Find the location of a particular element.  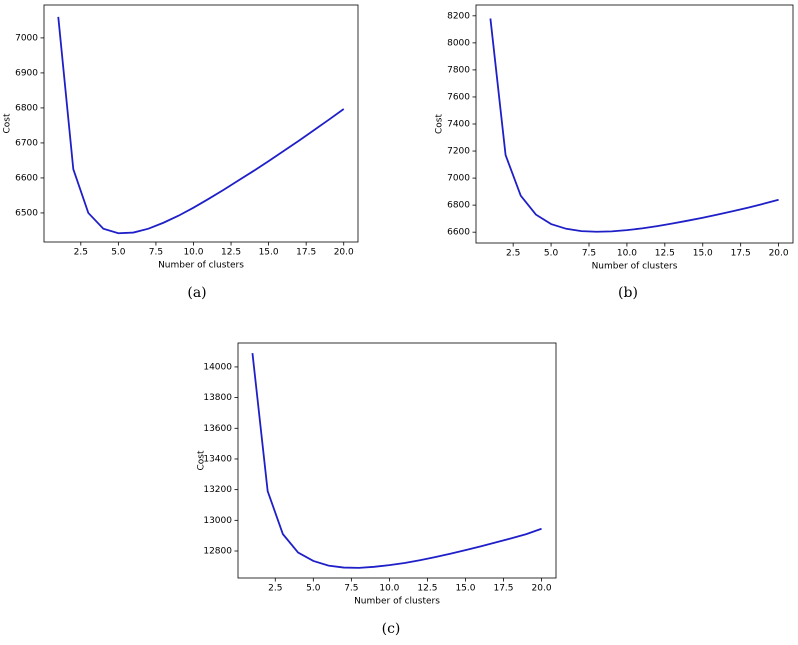

y-tick-label: 7800 is located at coordinates (458, 70).